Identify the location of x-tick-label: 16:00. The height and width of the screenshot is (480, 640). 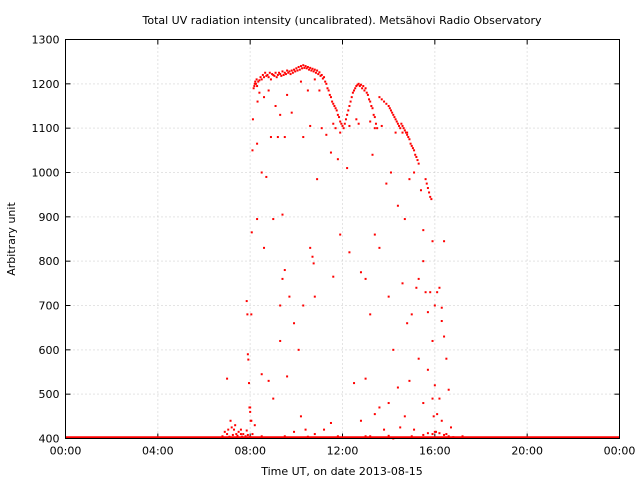
(435, 451).